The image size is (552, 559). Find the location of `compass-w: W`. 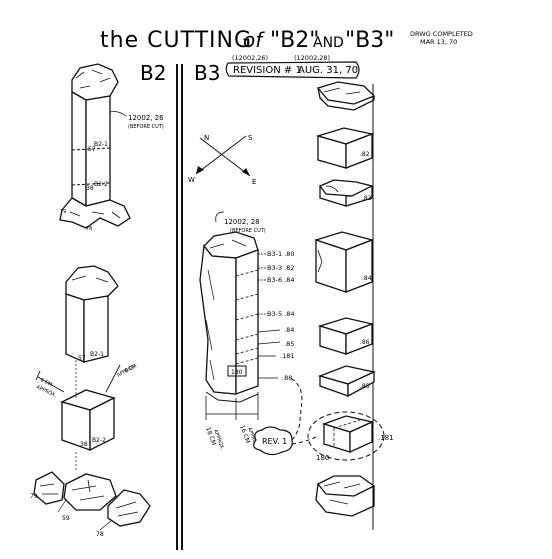

compass-w: W is located at coordinates (191, 180).